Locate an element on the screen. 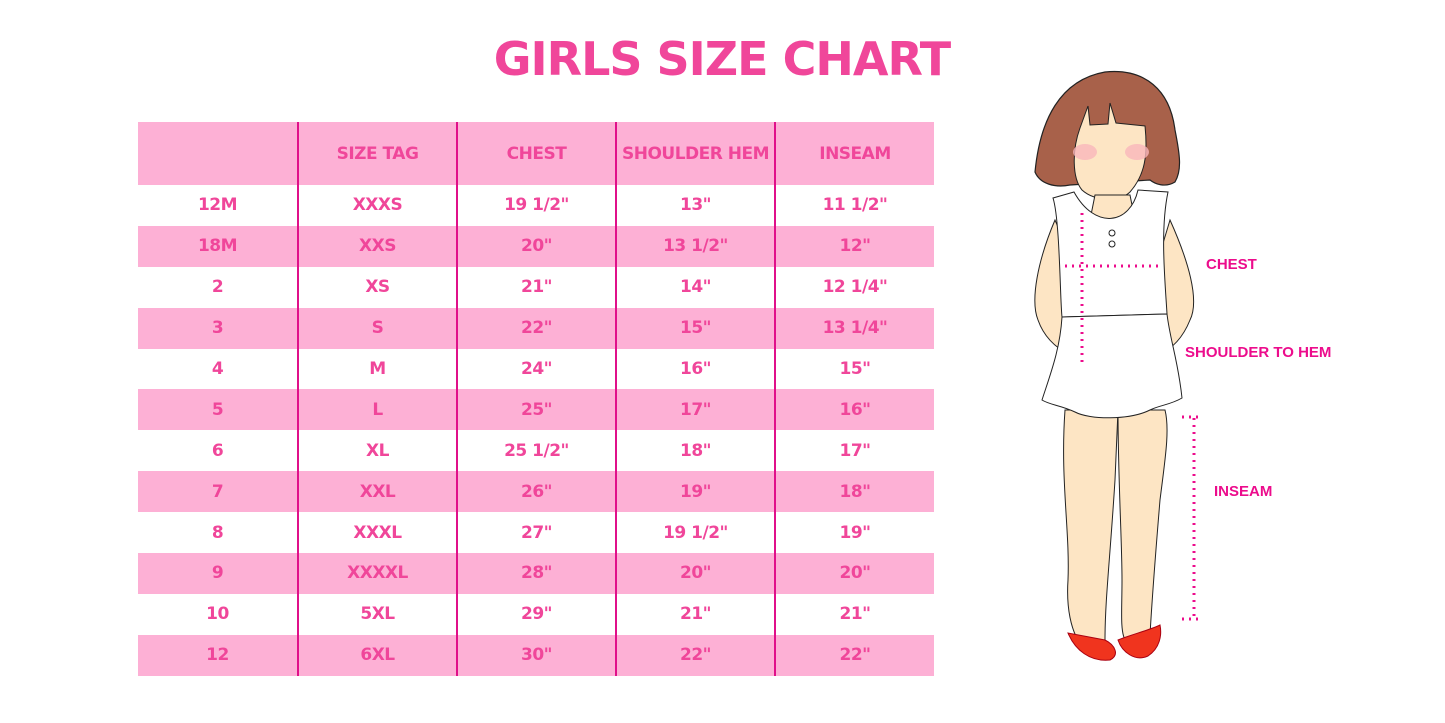  table-cell: 3 is located at coordinates (218, 328).